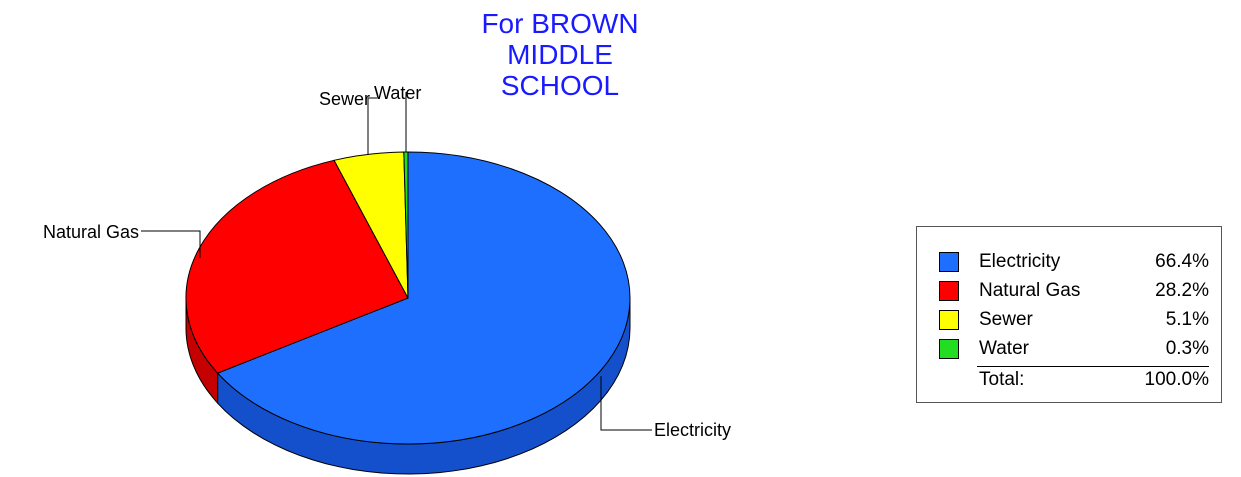 The image size is (1241, 477). Describe the element at coordinates (1004, 348) in the screenshot. I see `legend-label: Water` at that location.